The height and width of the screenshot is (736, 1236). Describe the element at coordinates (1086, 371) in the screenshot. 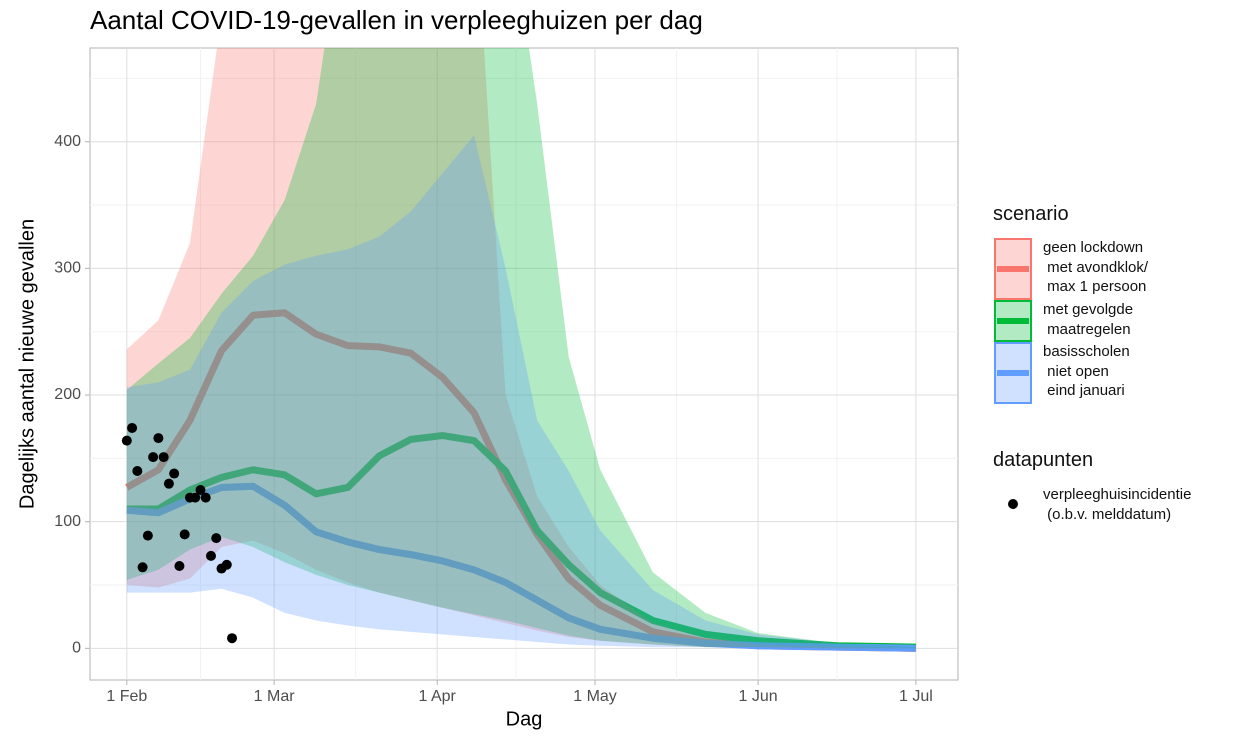

I see `legend-label: basisscholen niet open eind januari` at that location.